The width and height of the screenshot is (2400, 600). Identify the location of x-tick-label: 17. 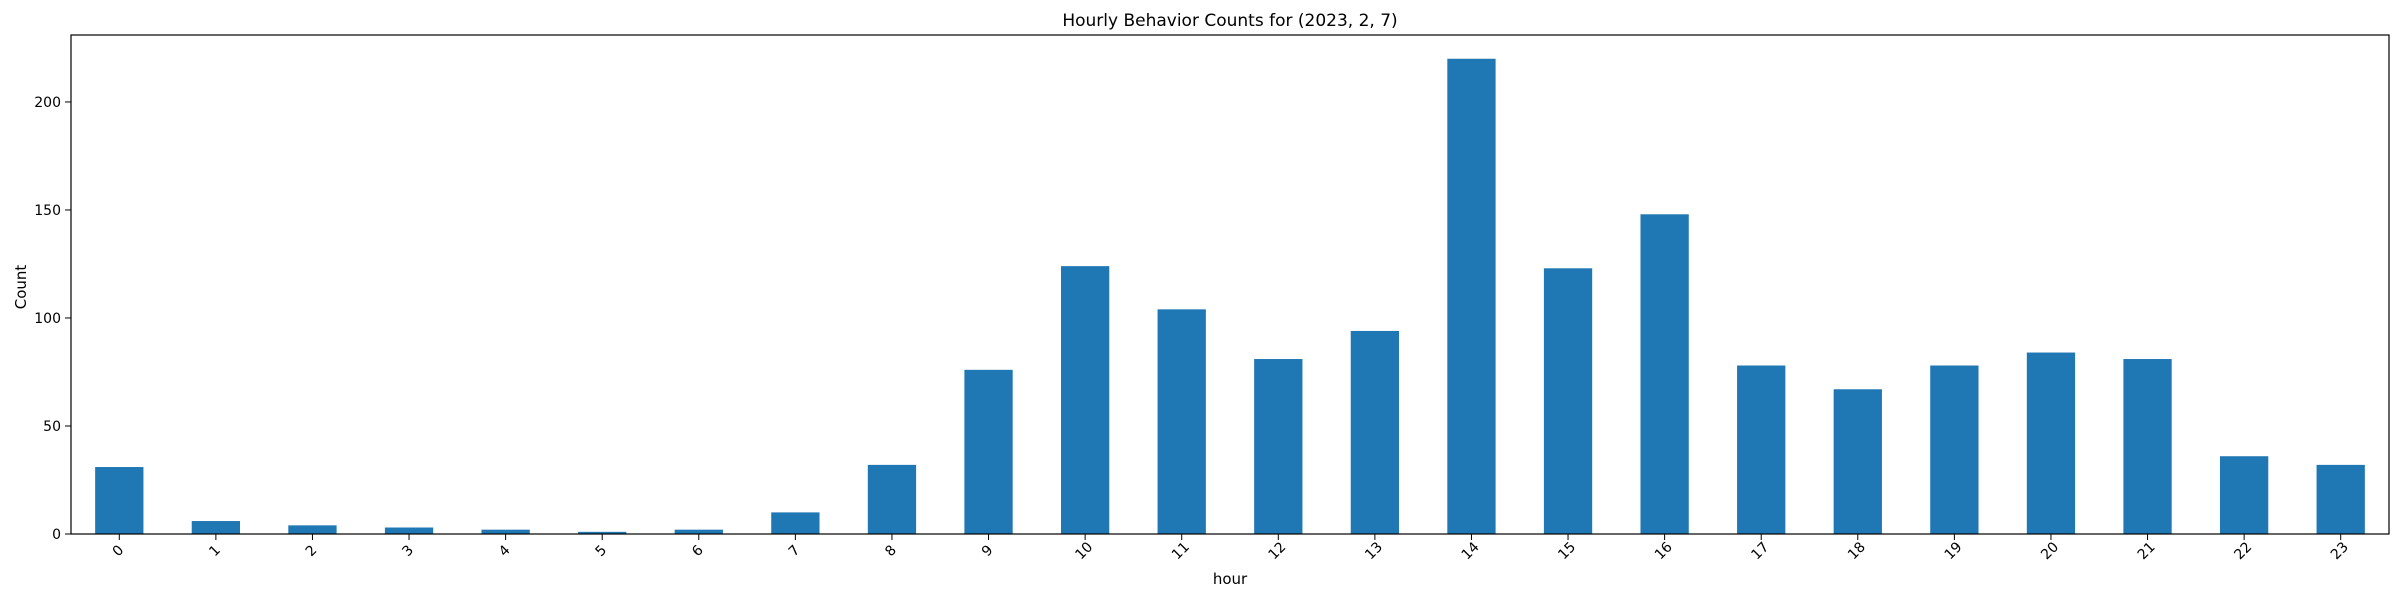
(1760, 551).